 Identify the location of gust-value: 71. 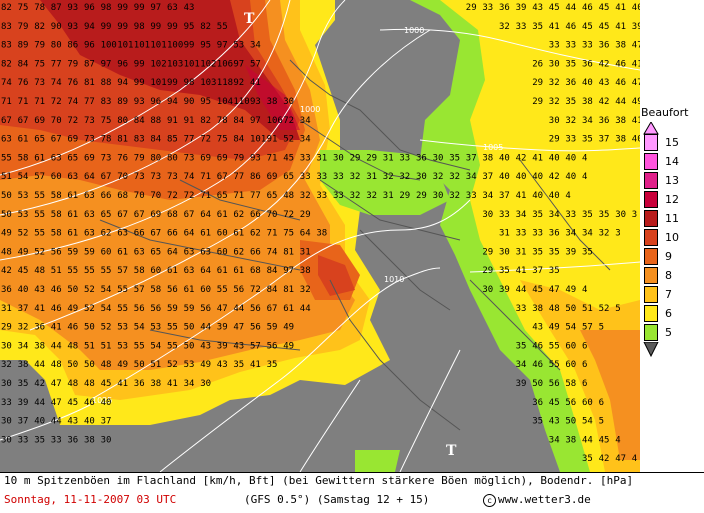
(205, 196).